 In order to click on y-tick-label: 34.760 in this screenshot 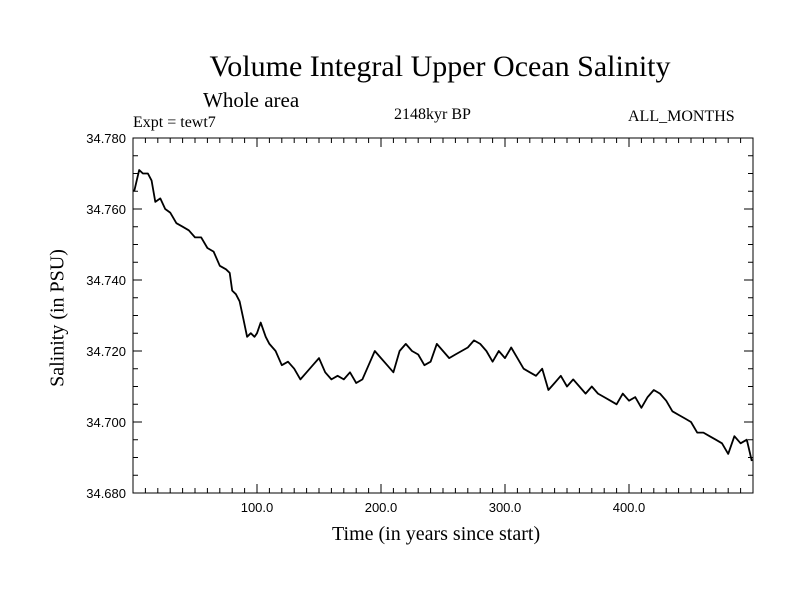, I will do `click(106, 209)`.